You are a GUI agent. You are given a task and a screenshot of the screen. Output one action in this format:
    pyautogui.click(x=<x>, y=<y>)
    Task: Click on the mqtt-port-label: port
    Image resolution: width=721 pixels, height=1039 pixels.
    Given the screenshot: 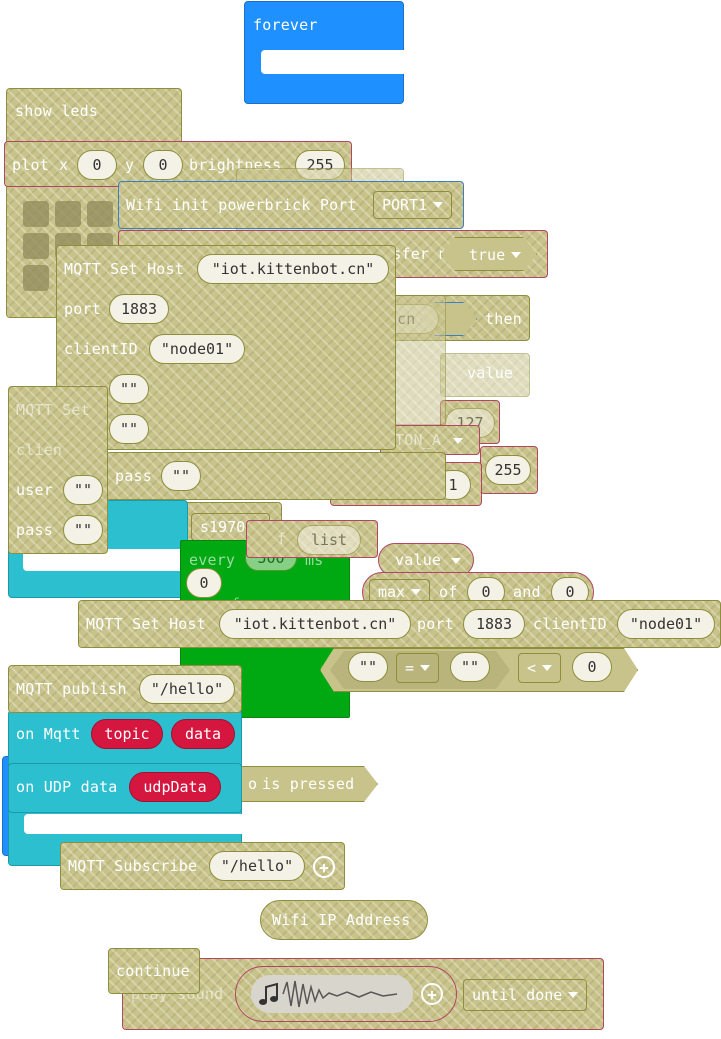 What is the action you would take?
    pyautogui.click(x=82, y=309)
    